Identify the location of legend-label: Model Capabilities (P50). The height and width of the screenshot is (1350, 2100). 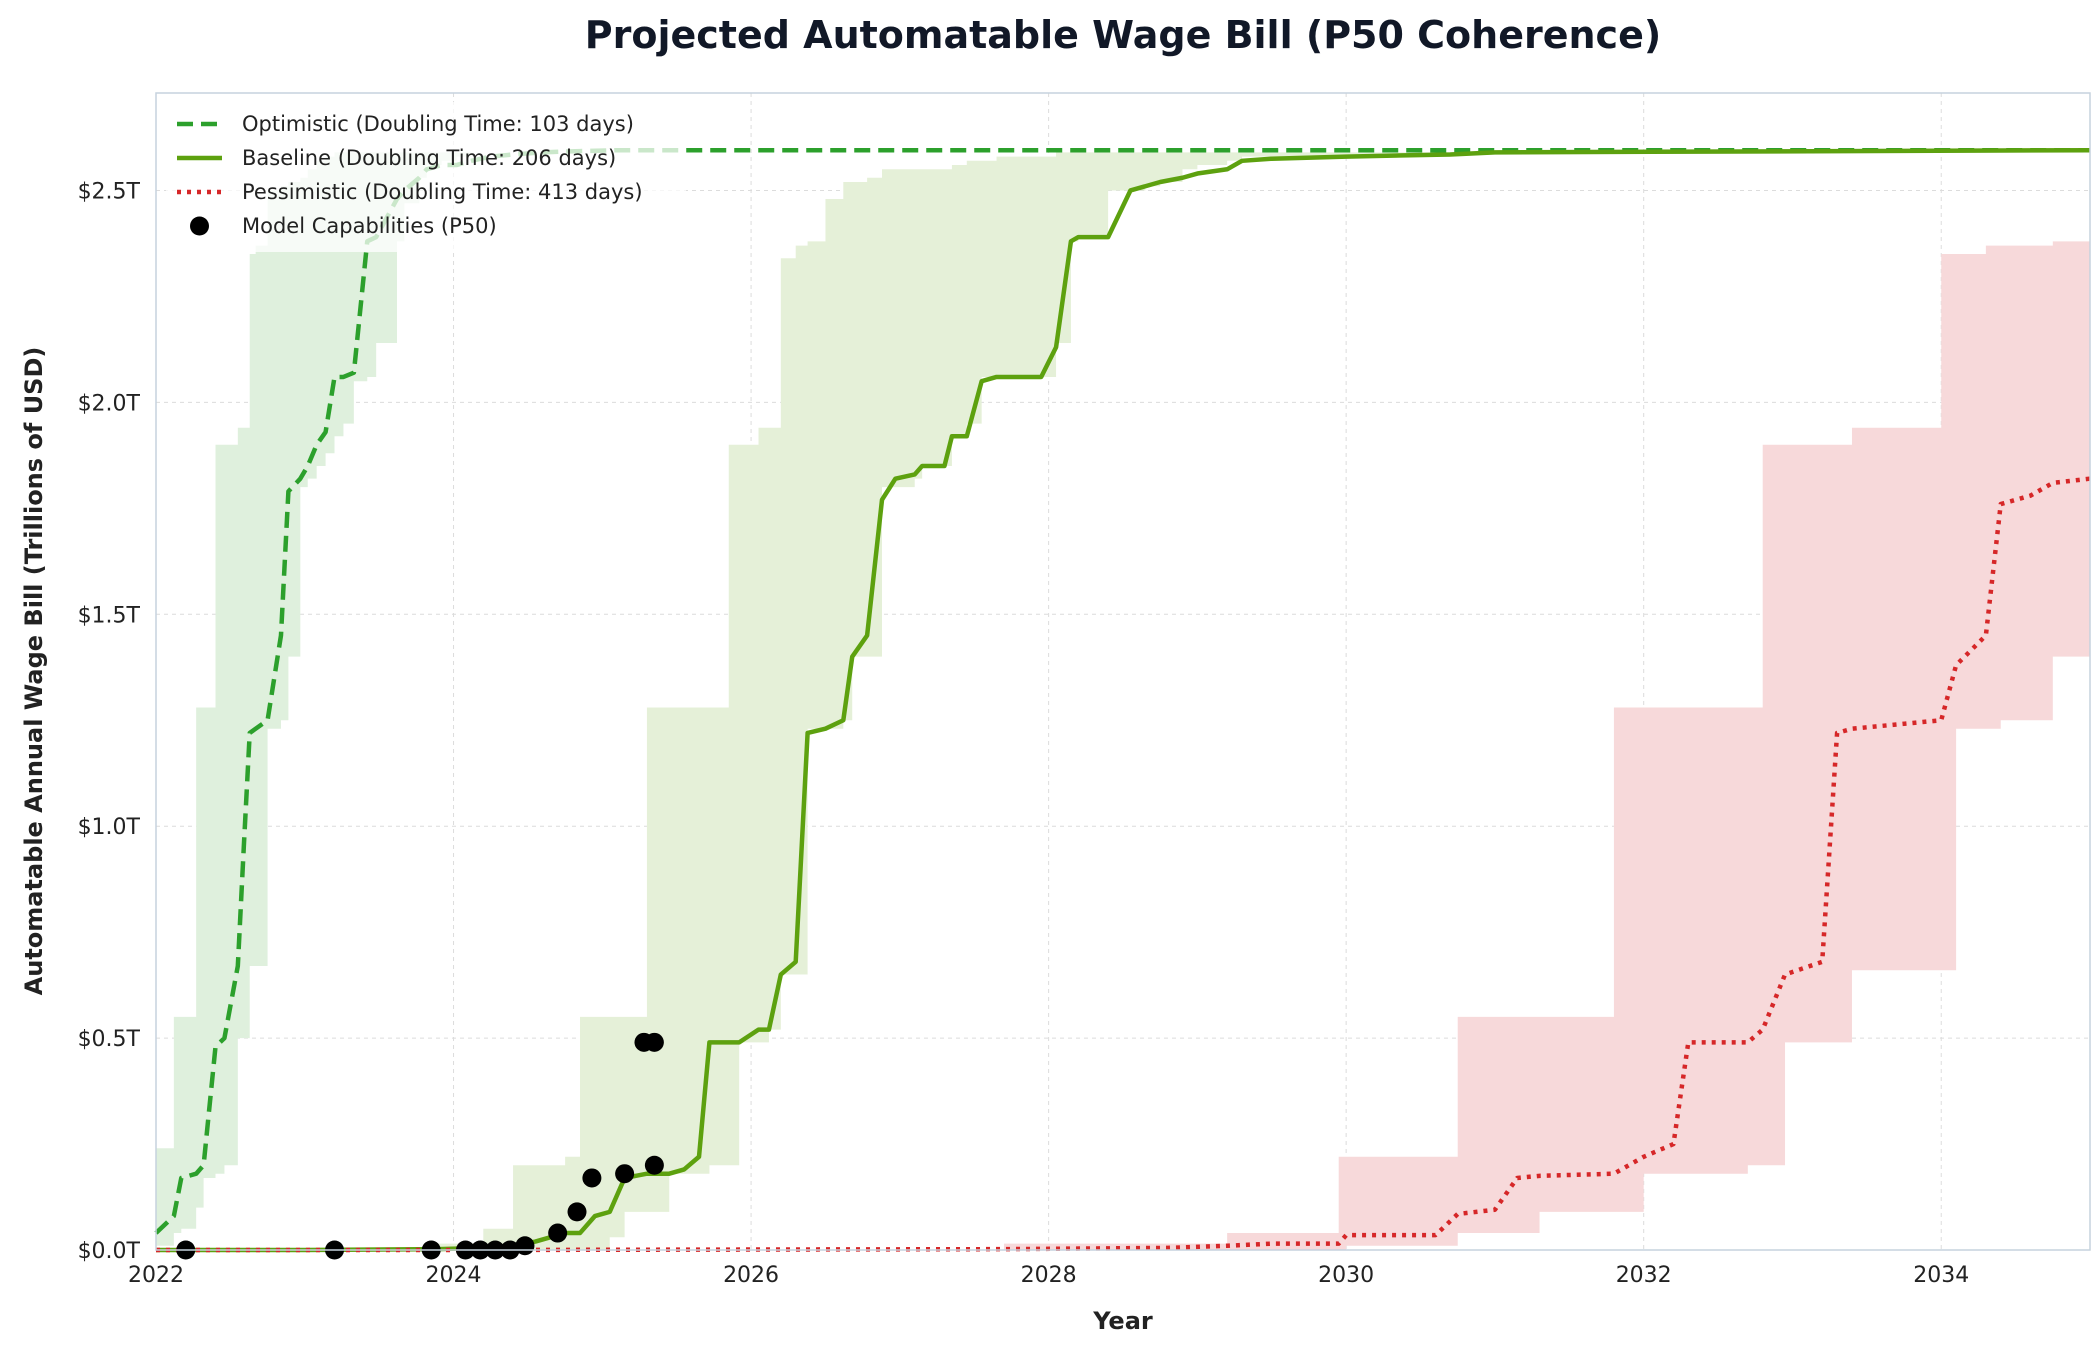
(369, 226).